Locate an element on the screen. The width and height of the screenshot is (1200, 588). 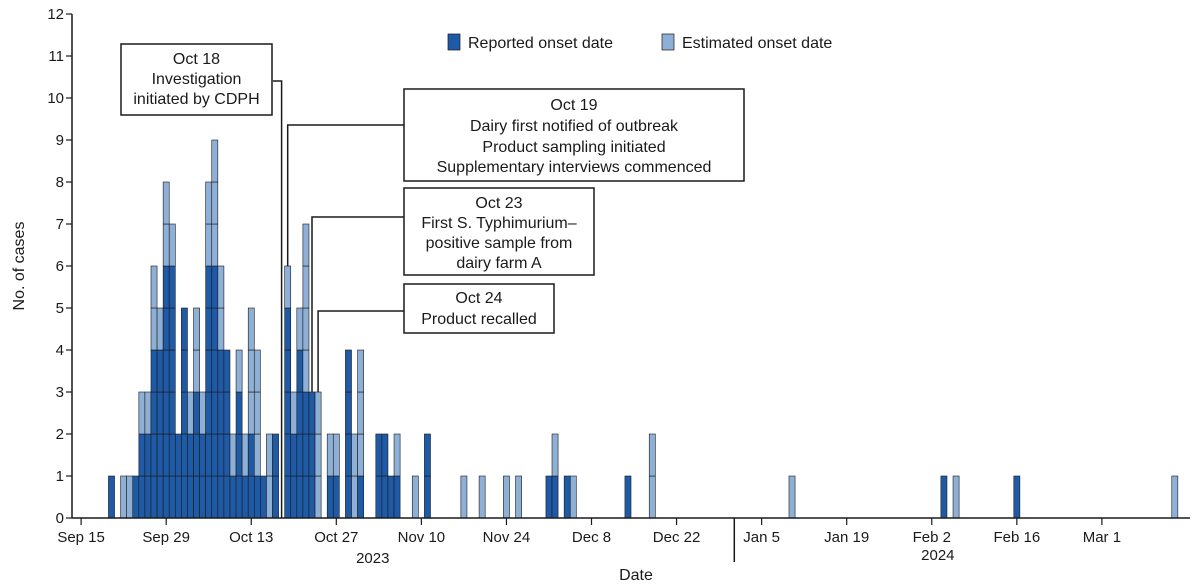
x-tick-label: Oct 27 is located at coordinates (336, 537).